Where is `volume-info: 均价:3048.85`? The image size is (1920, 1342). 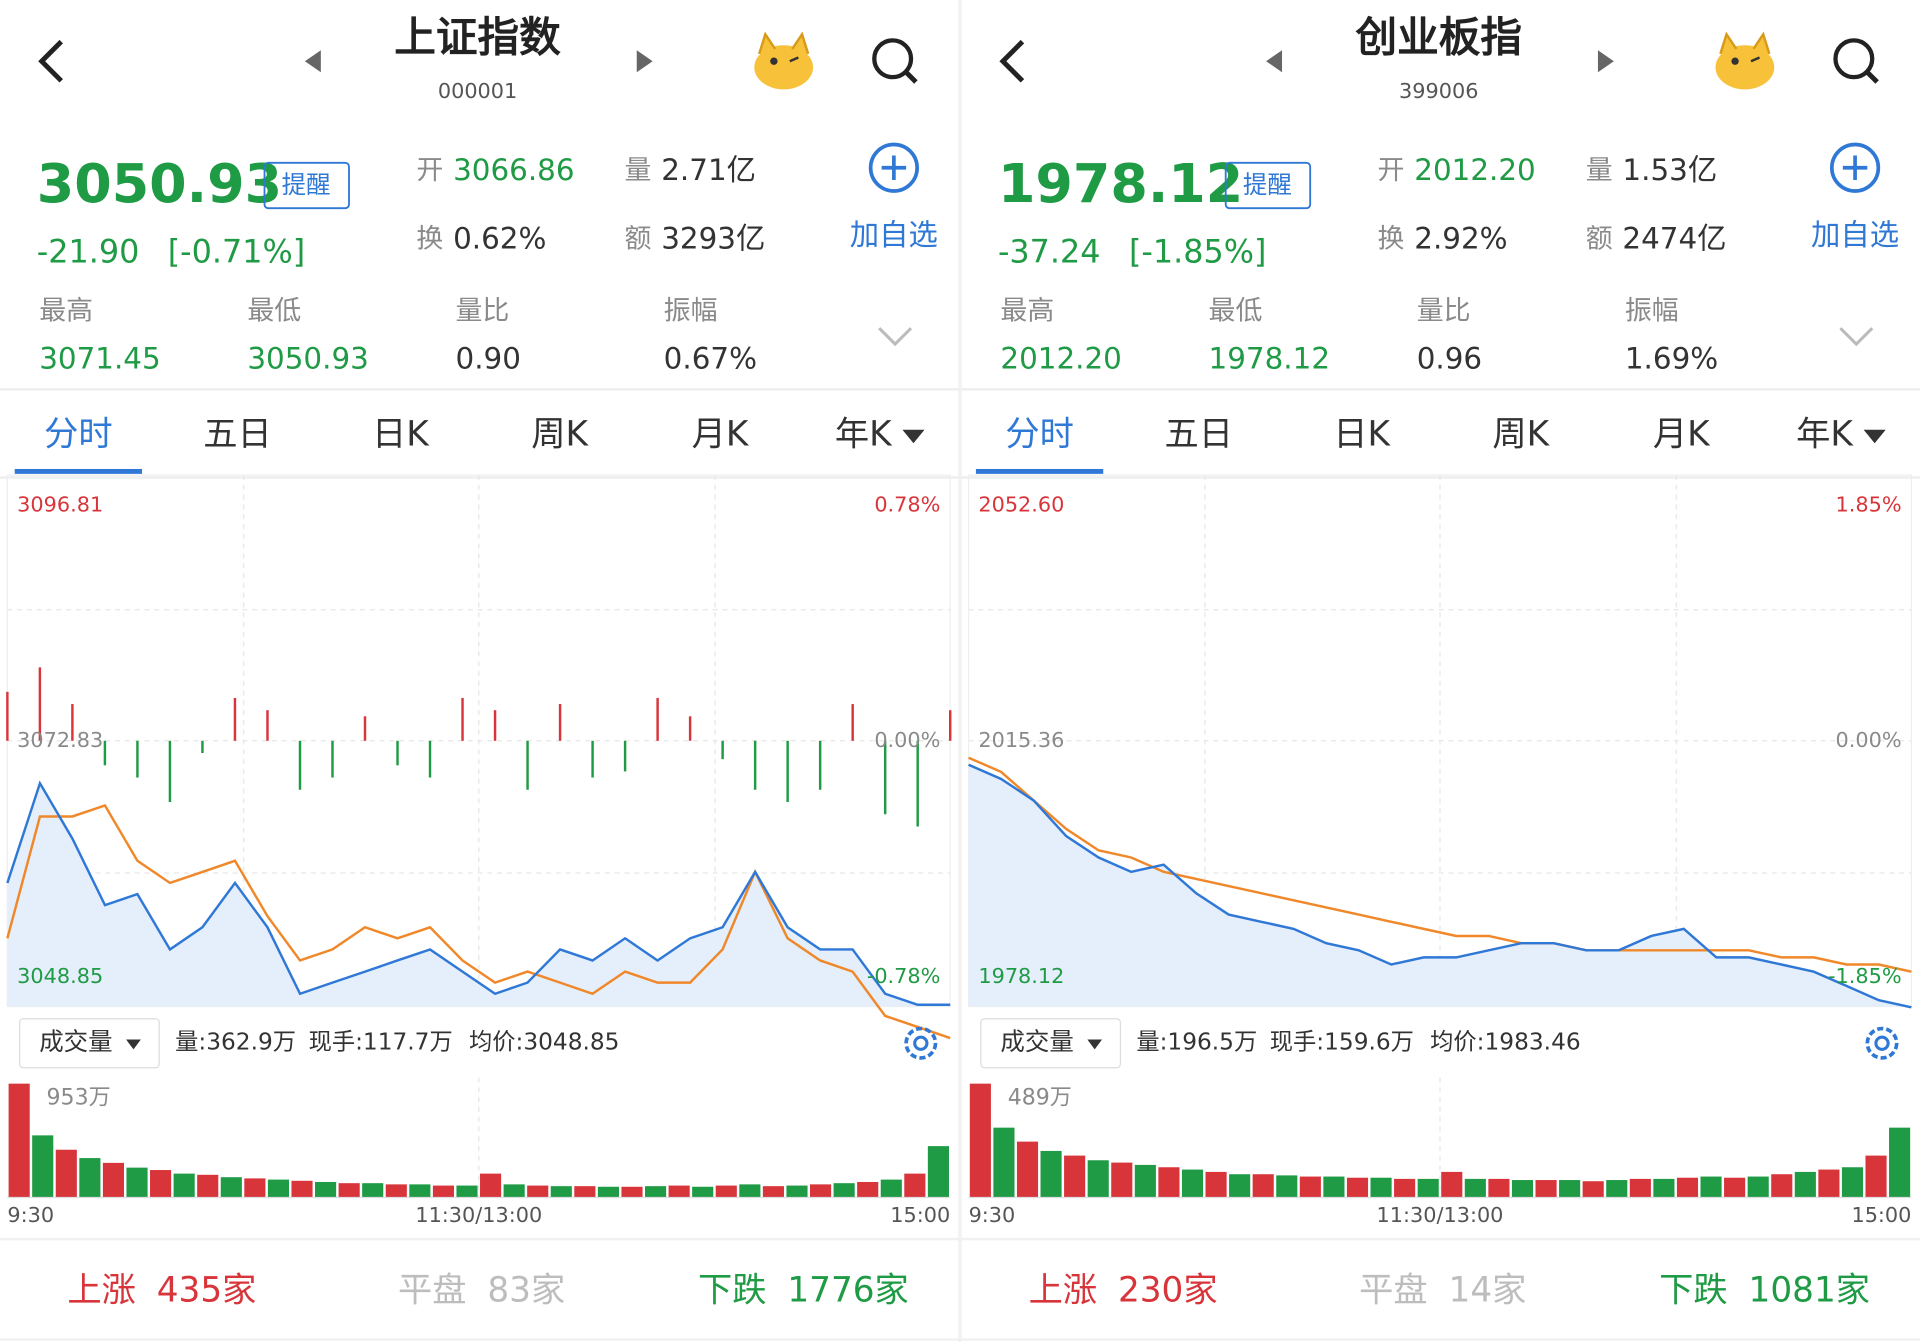 volume-info: 均价:3048.85 is located at coordinates (544, 1042).